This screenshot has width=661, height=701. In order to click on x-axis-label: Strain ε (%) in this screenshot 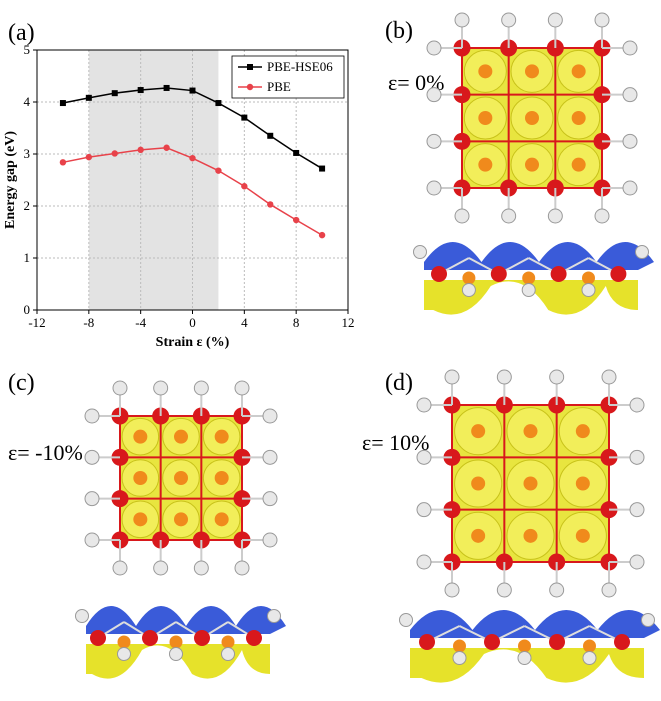, I will do `click(193, 342)`.